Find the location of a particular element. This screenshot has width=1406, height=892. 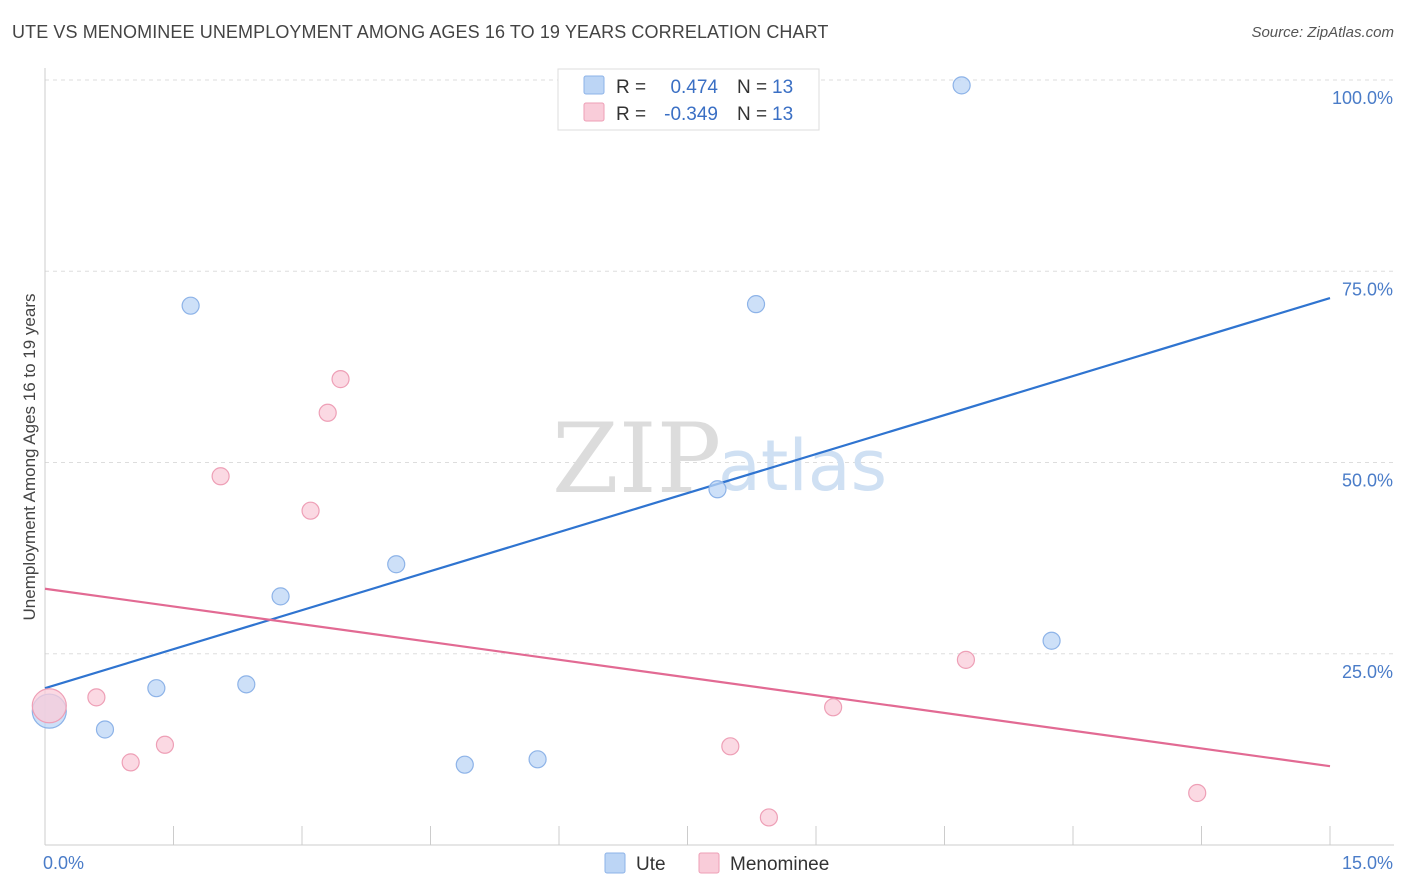

y-tick-label-50: 50.0% is located at coordinates (1367, 481).